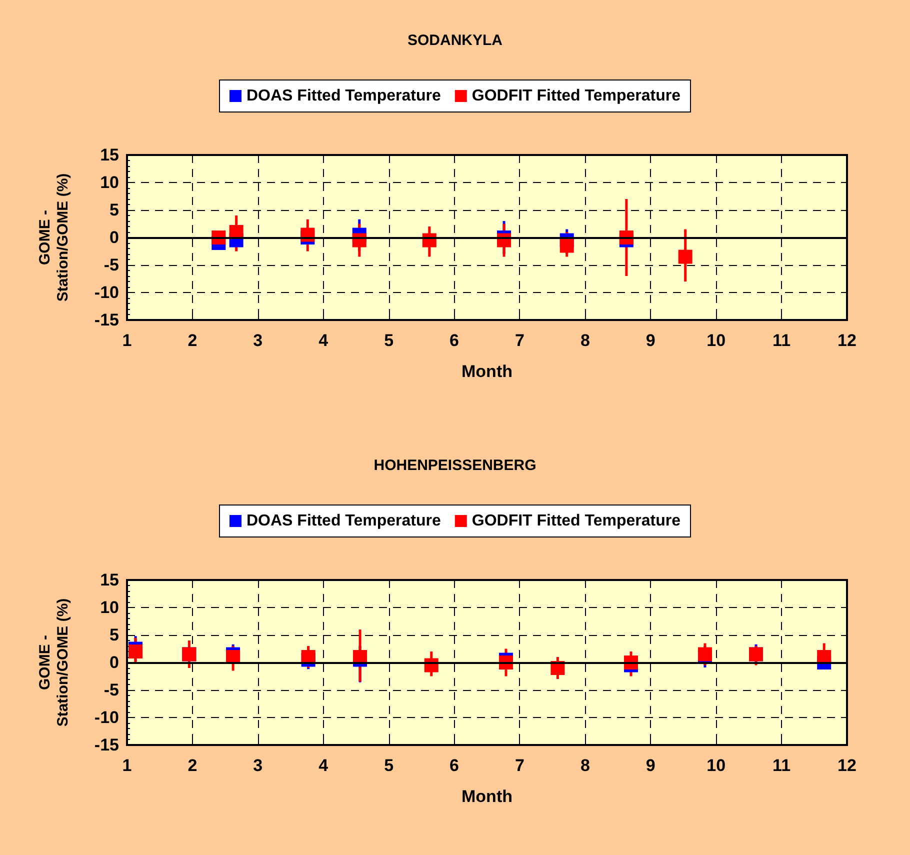 Image resolution: width=910 pixels, height=855 pixels. I want to click on chart-title: HOHENPEISSENBERG, so click(455, 465).